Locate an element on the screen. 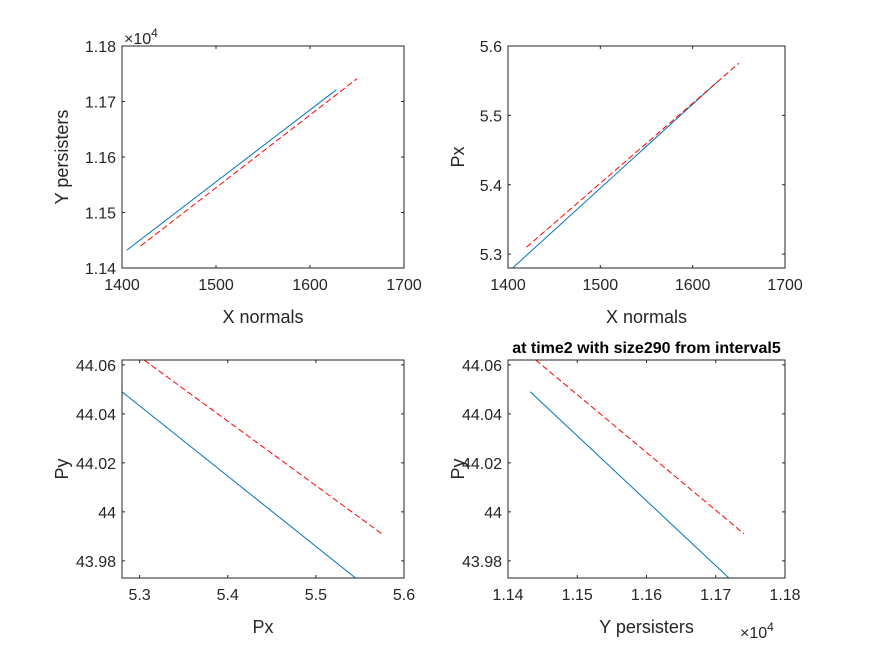 This screenshot has height=656, width=875. y-tick-label: 5.6 is located at coordinates (491, 47).